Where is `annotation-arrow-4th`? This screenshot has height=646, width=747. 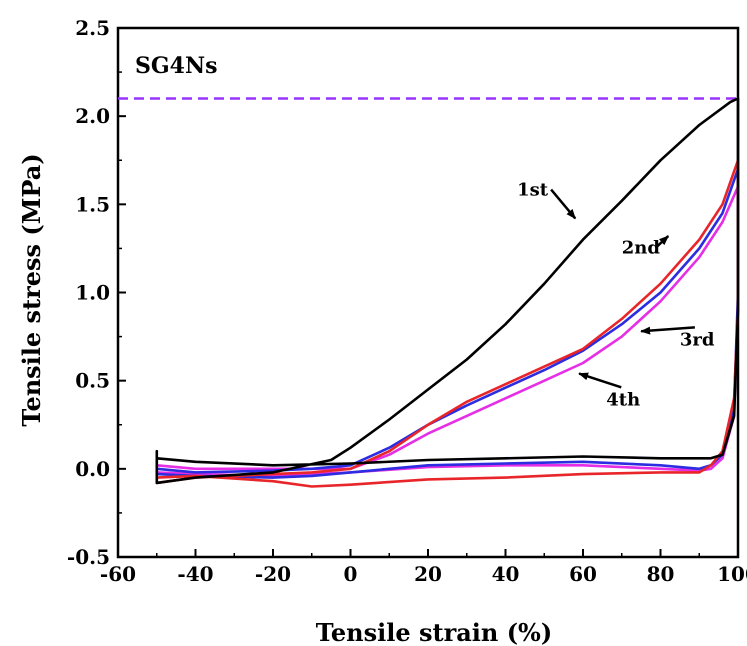
annotation-arrow-4th is located at coordinates (600, 380).